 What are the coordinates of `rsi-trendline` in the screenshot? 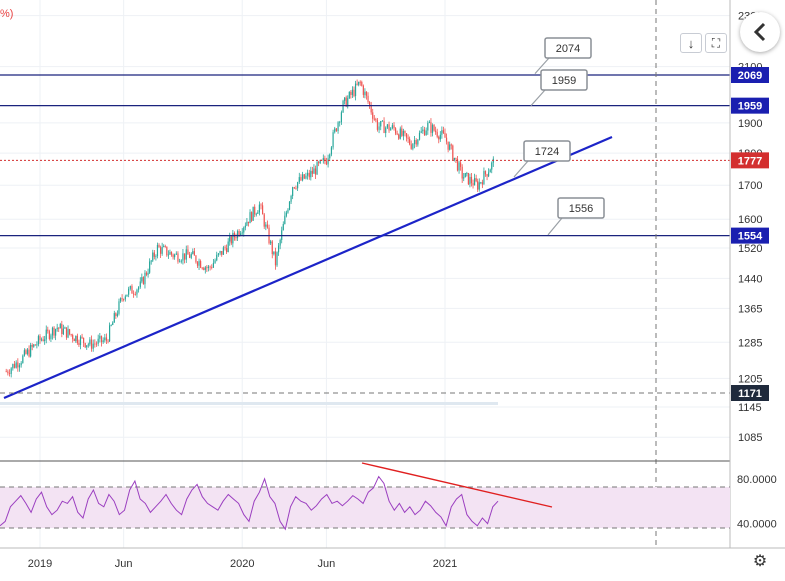 It's located at (457, 485).